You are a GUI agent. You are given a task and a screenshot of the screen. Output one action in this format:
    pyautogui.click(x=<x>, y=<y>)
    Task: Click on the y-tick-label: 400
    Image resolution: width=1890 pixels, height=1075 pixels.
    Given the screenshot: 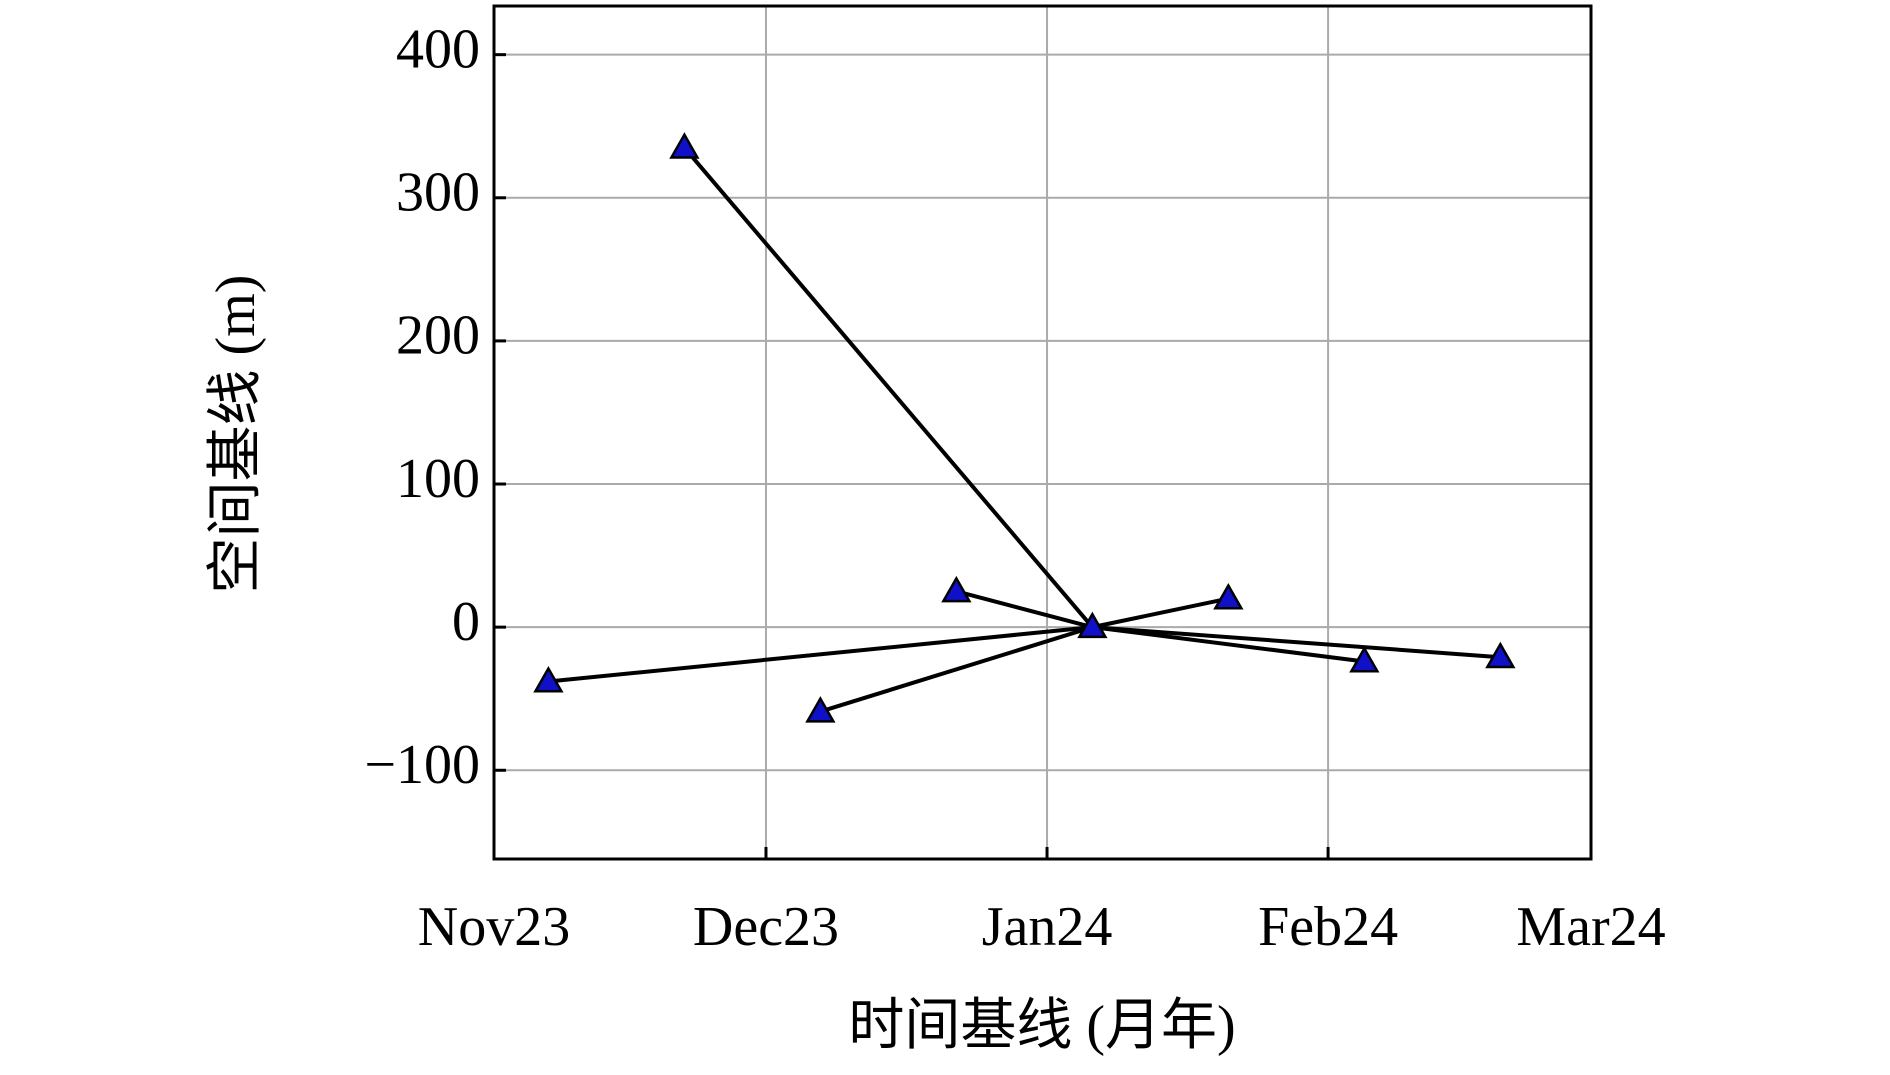 What is the action you would take?
    pyautogui.click(x=438, y=50)
    